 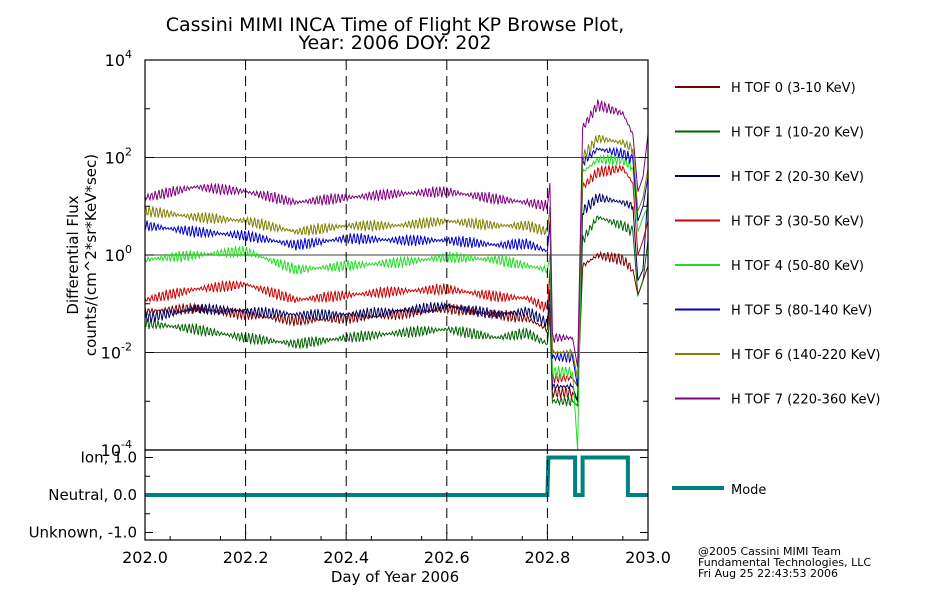 I want to click on x-axis-label: Day of Year 2006, so click(x=395, y=577).